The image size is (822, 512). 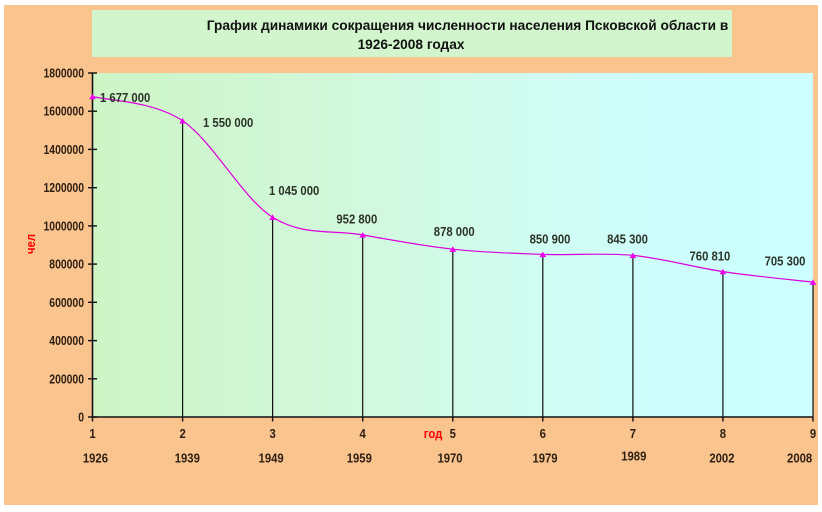 I want to click on svg-text: 878 000, so click(x=454, y=231).